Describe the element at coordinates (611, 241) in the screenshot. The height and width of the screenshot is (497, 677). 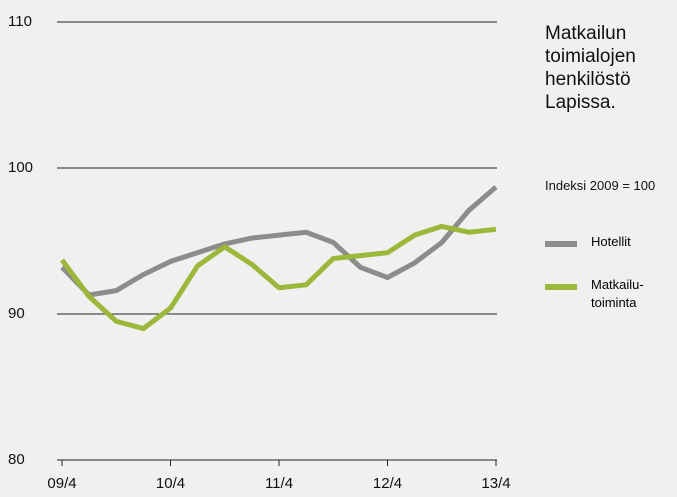
I see `legend-label: Hotellit` at that location.